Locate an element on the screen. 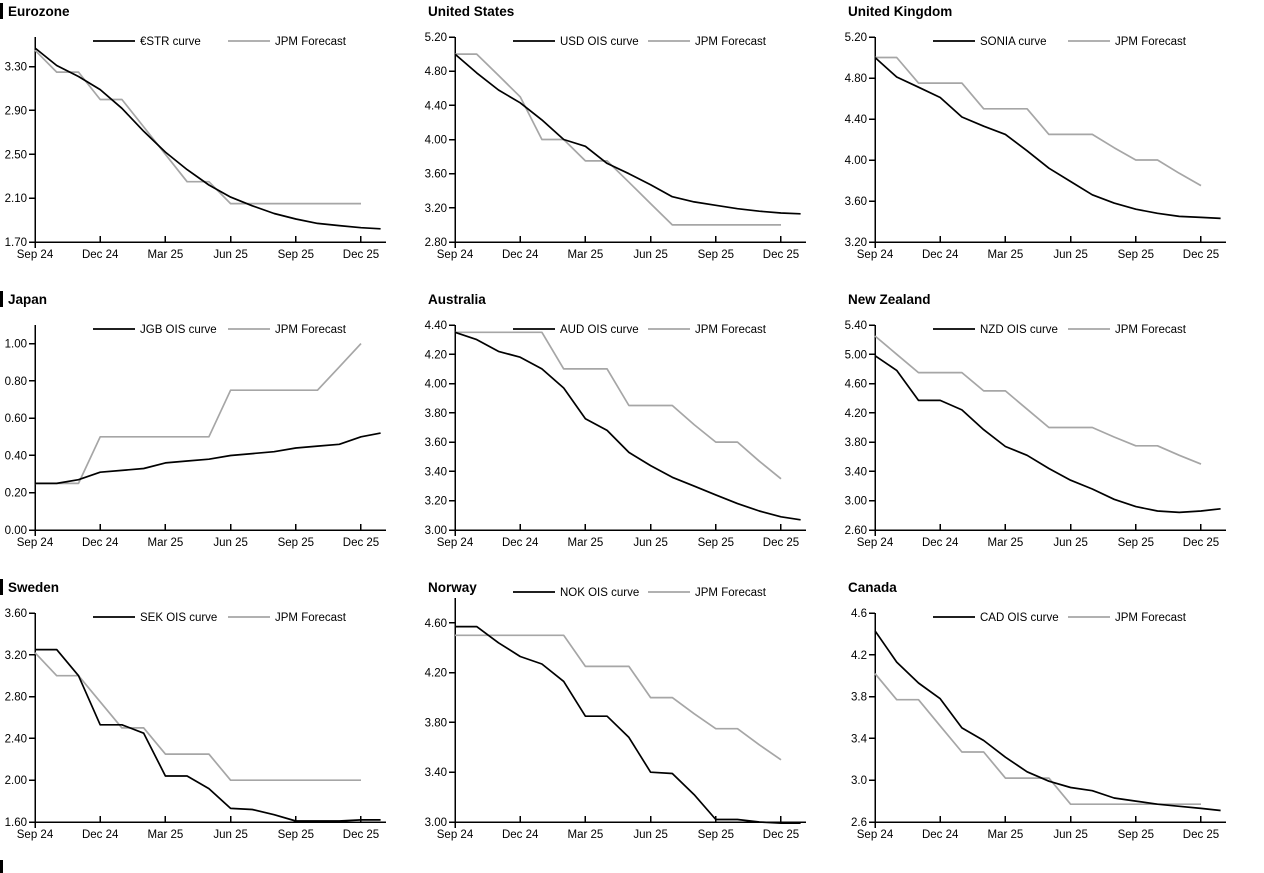 This screenshot has width=1264, height=873. y-tick-label: 2.40 is located at coordinates (16, 739).